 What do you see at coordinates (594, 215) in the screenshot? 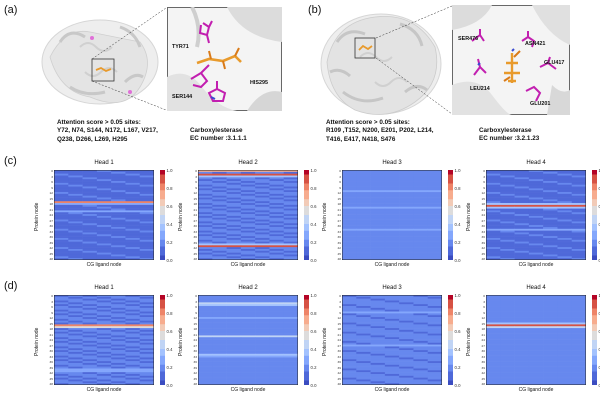
I see `colorbar` at bounding box center [594, 215].